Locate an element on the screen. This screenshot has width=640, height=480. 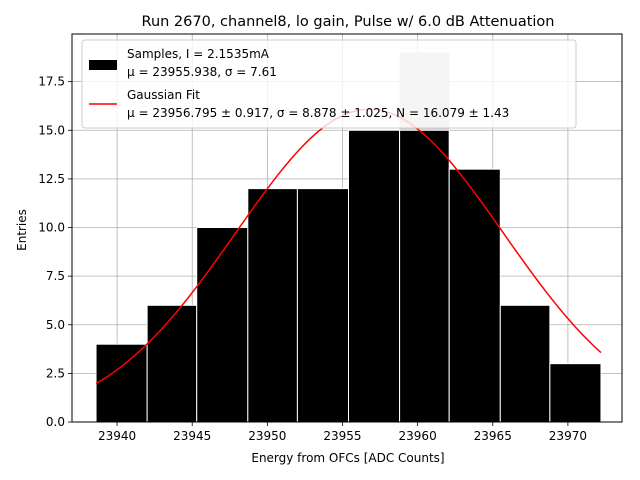
x-axis-ticks: 23940 23945 23950 23955 23960 23965 23970 is located at coordinates (342, 432).